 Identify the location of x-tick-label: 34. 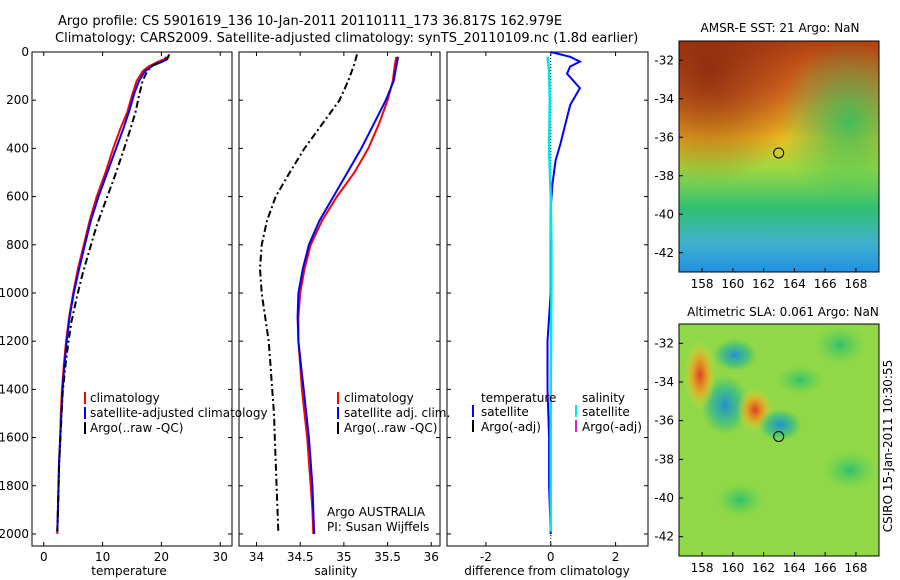
(256, 557).